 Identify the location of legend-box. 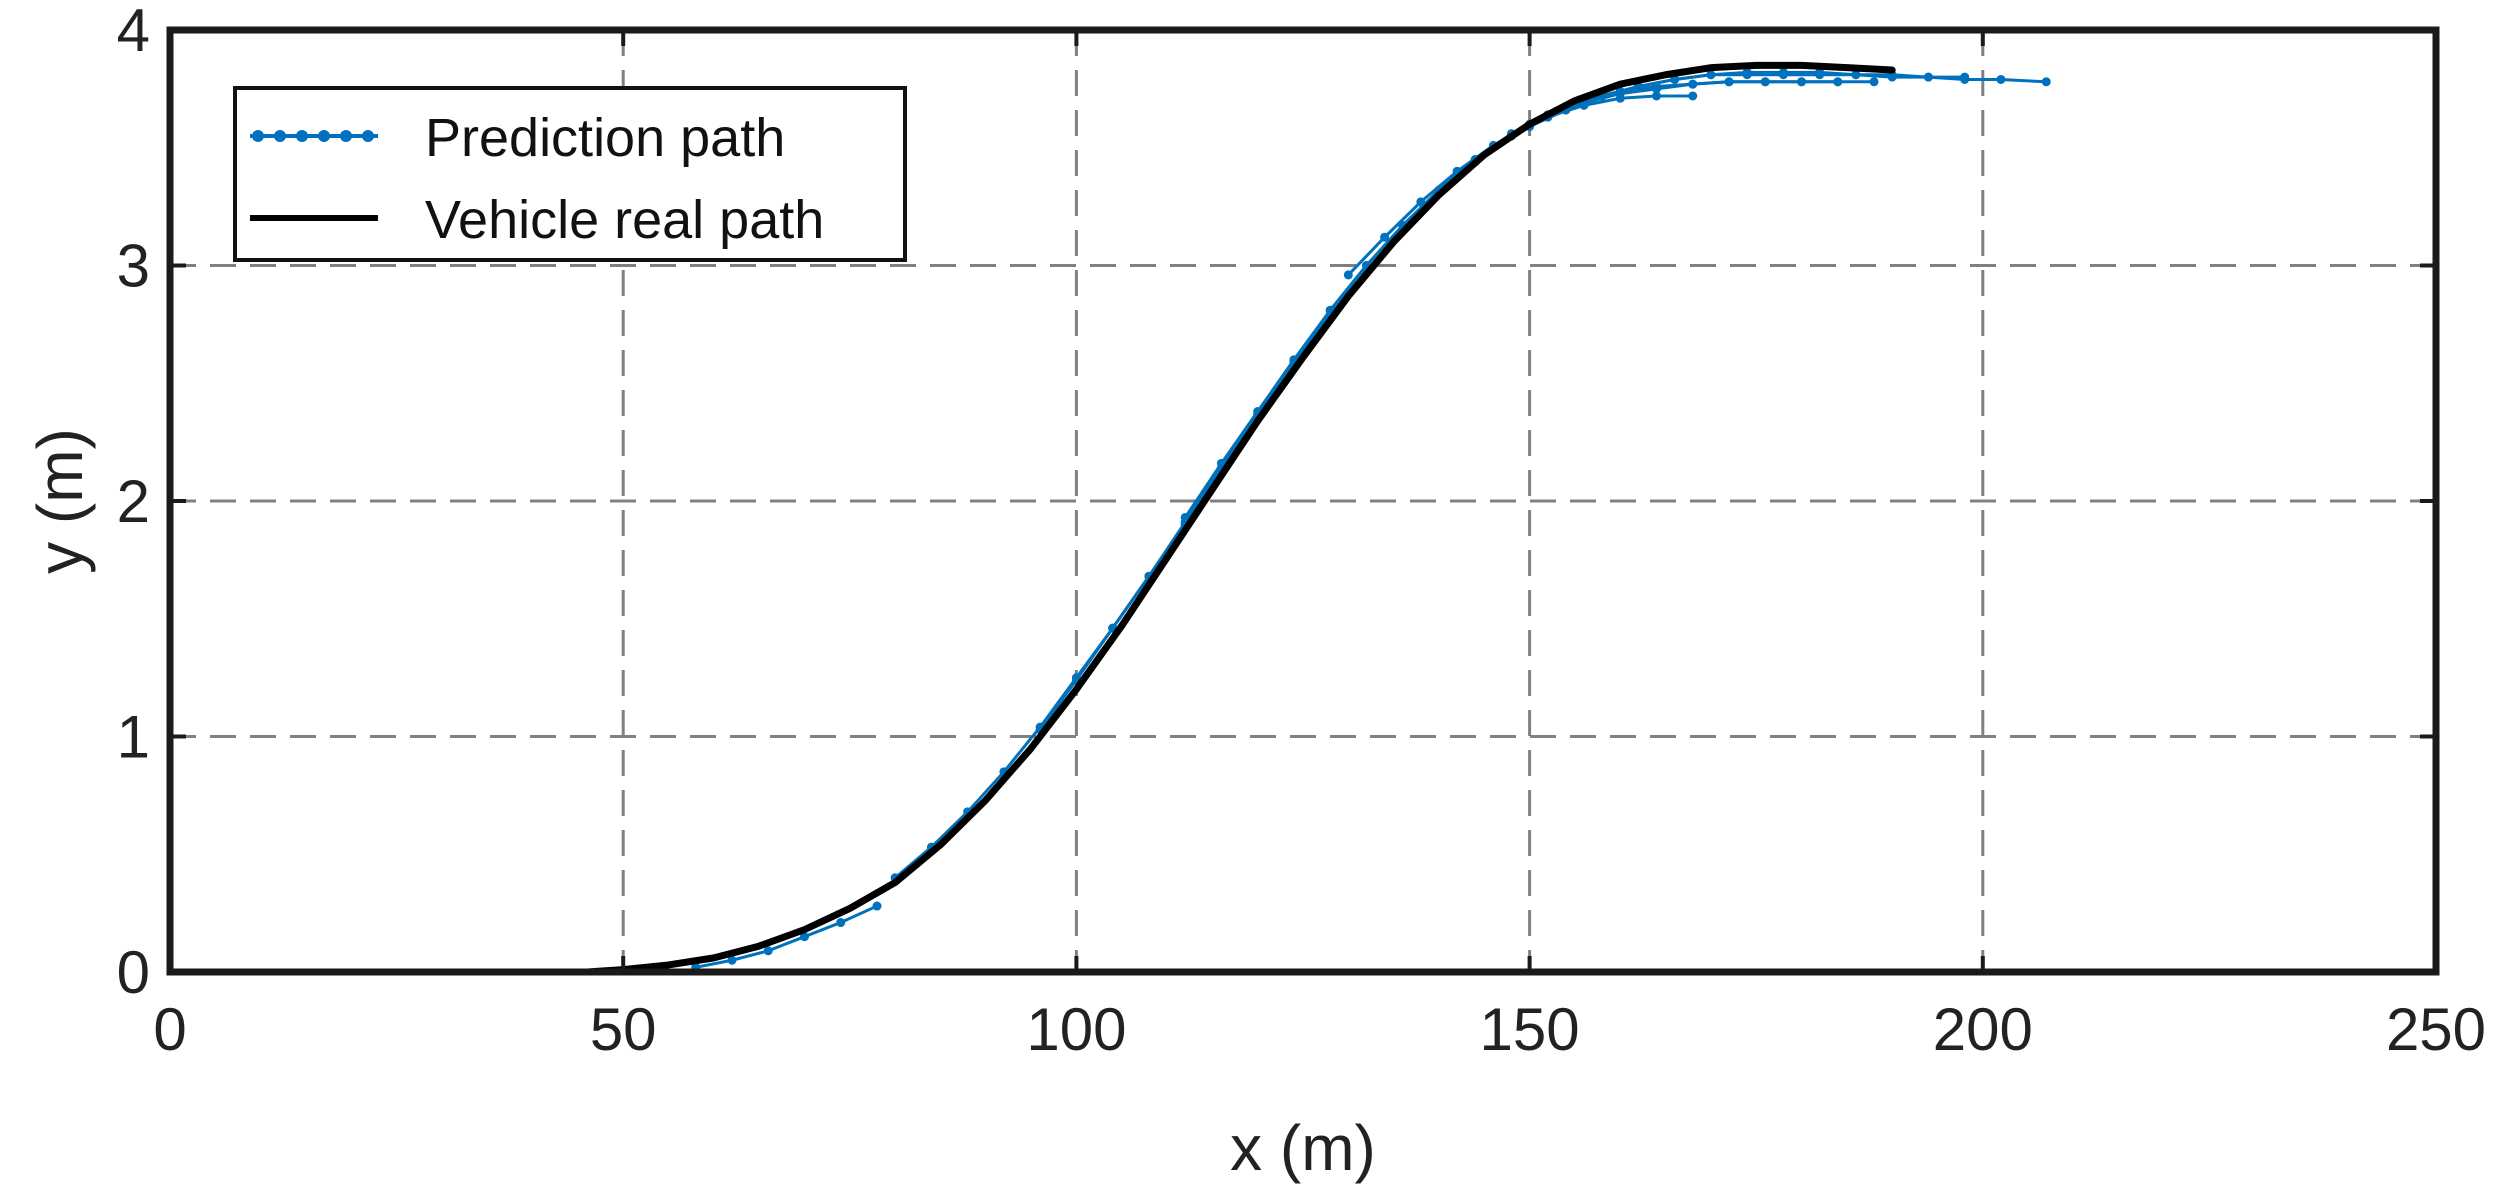
(570, 174).